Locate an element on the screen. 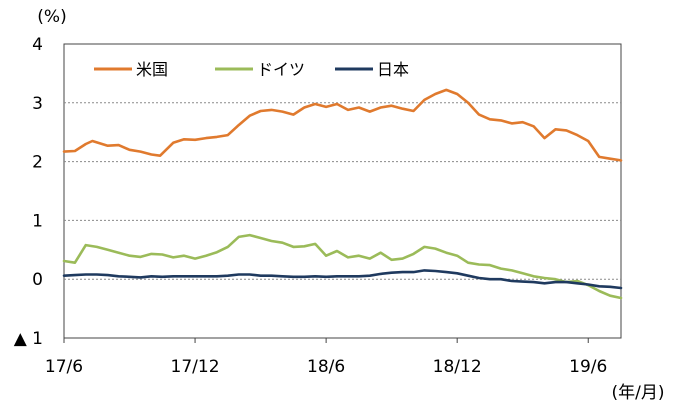 This screenshot has width=680, height=412. legend-label: 米国 is located at coordinates (152, 69).